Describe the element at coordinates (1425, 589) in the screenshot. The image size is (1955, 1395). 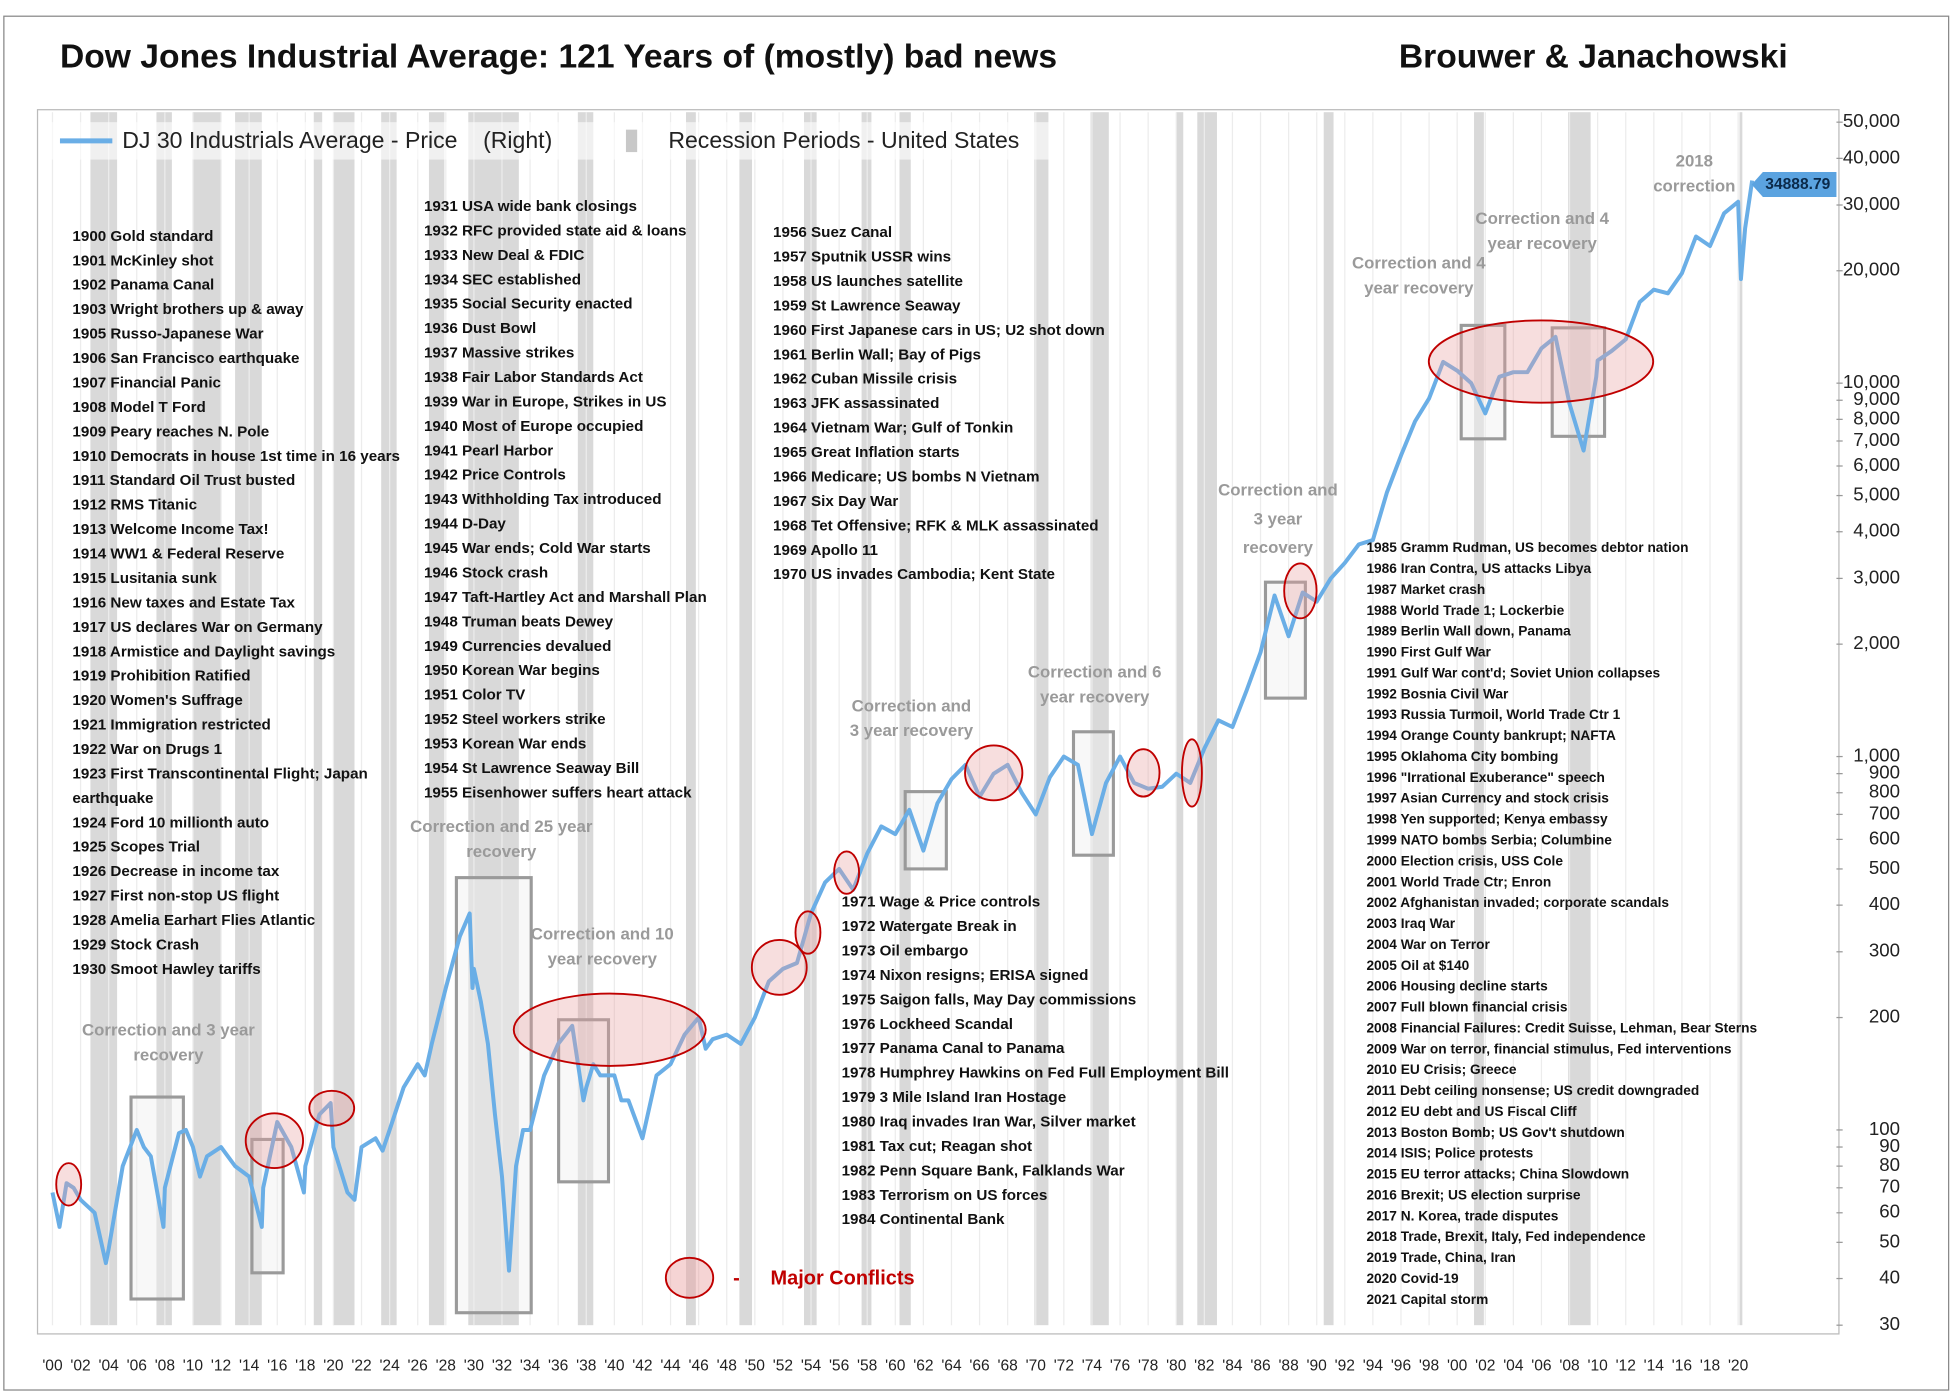
I see `event-label: 1987 Market crash` at that location.